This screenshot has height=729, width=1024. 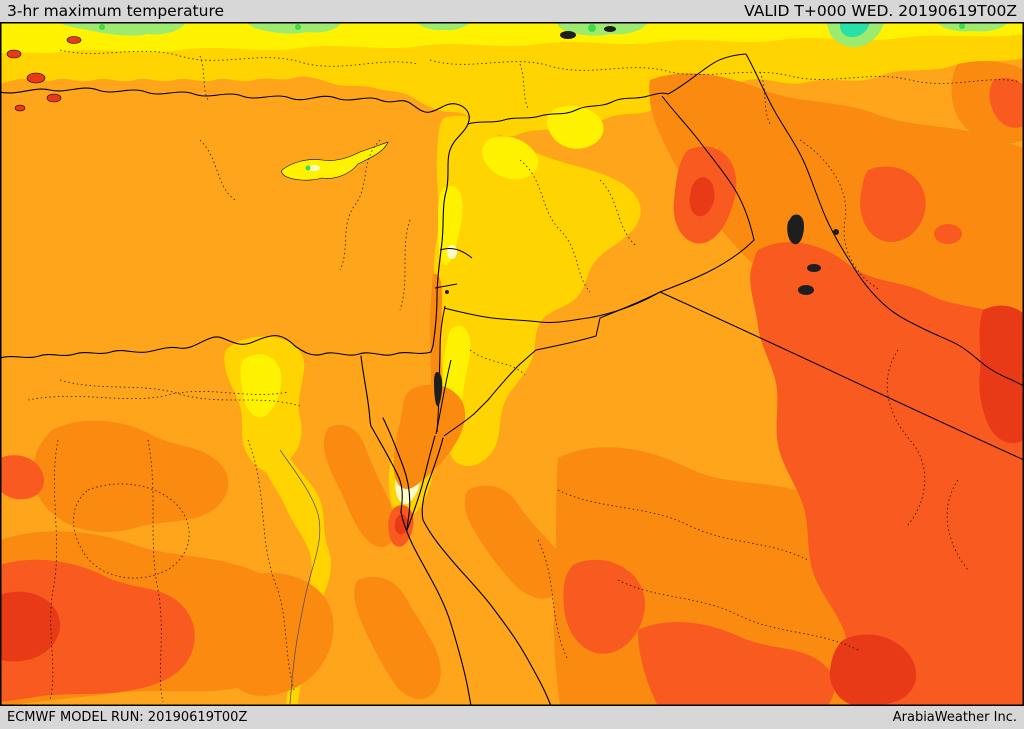 What do you see at coordinates (880, 11) in the screenshot?
I see `valid-time-label: VALID T+000 WED. 20190619T00Z` at bounding box center [880, 11].